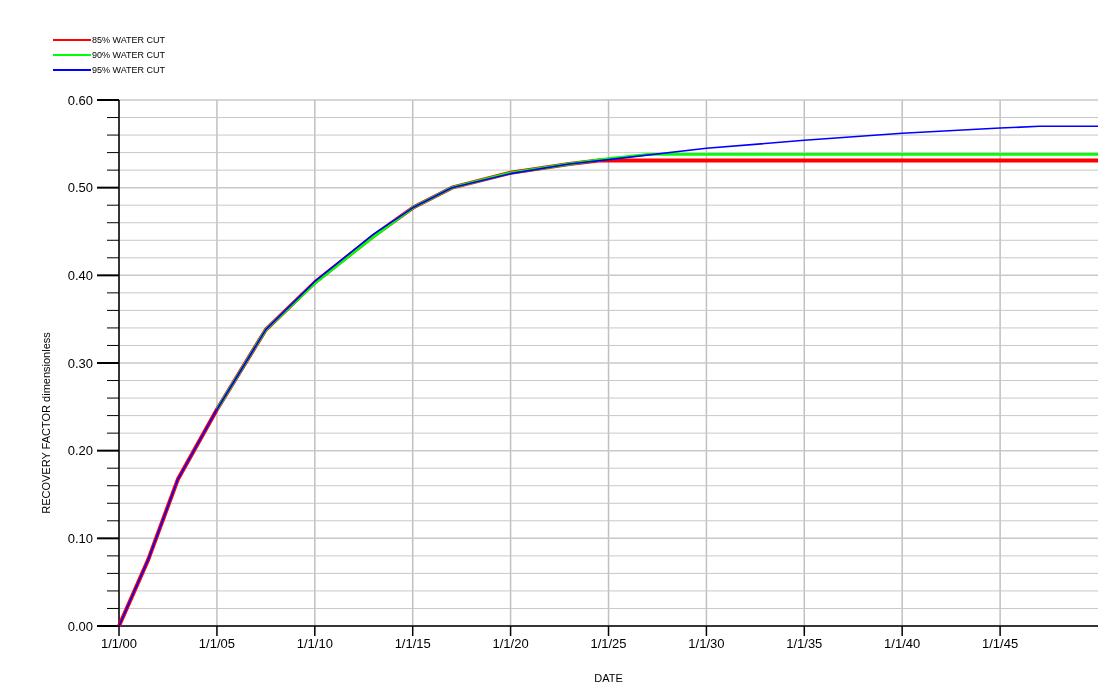 The width and height of the screenshot is (1107, 697). I want to click on x-tick-label: 1/1/15, so click(412, 643).